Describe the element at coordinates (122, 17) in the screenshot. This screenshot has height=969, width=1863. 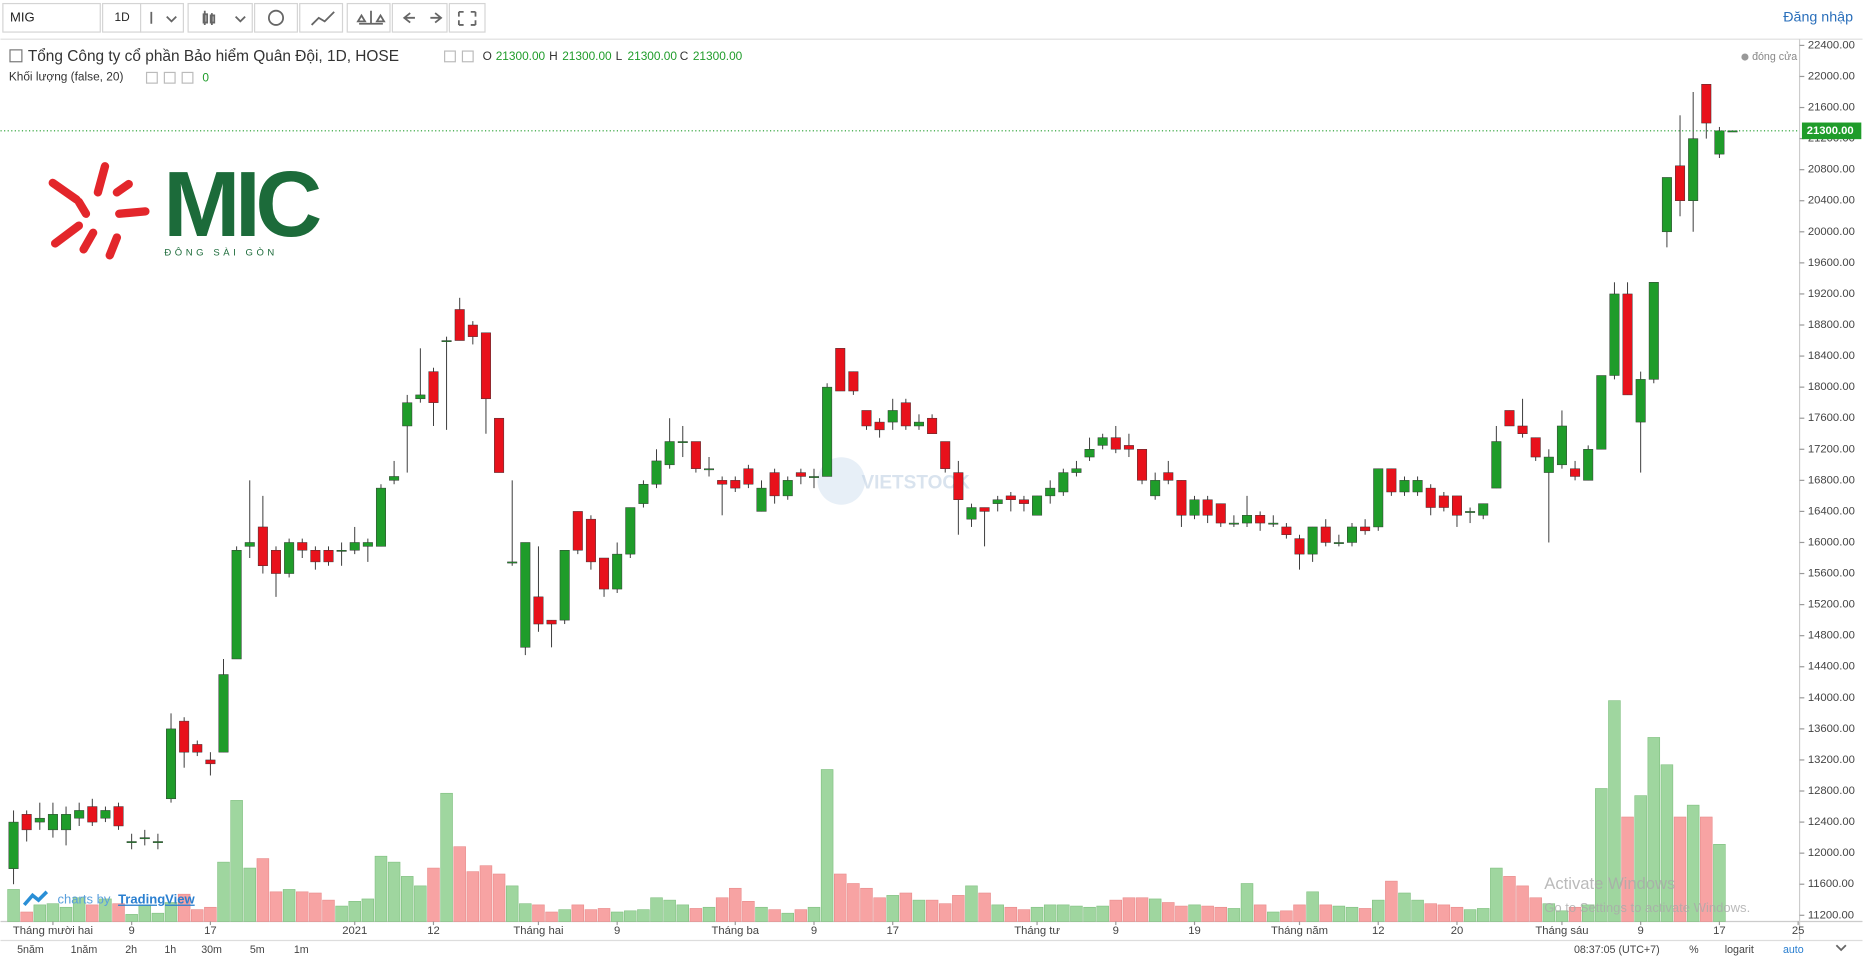
I see `interval: 1D` at that location.